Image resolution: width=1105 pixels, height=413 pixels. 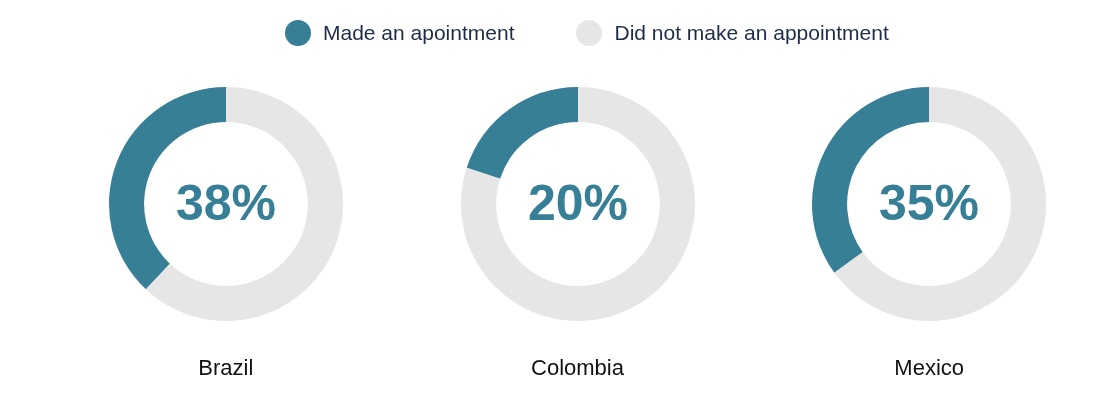 I want to click on slice-label: Brazil, so click(x=226, y=368).